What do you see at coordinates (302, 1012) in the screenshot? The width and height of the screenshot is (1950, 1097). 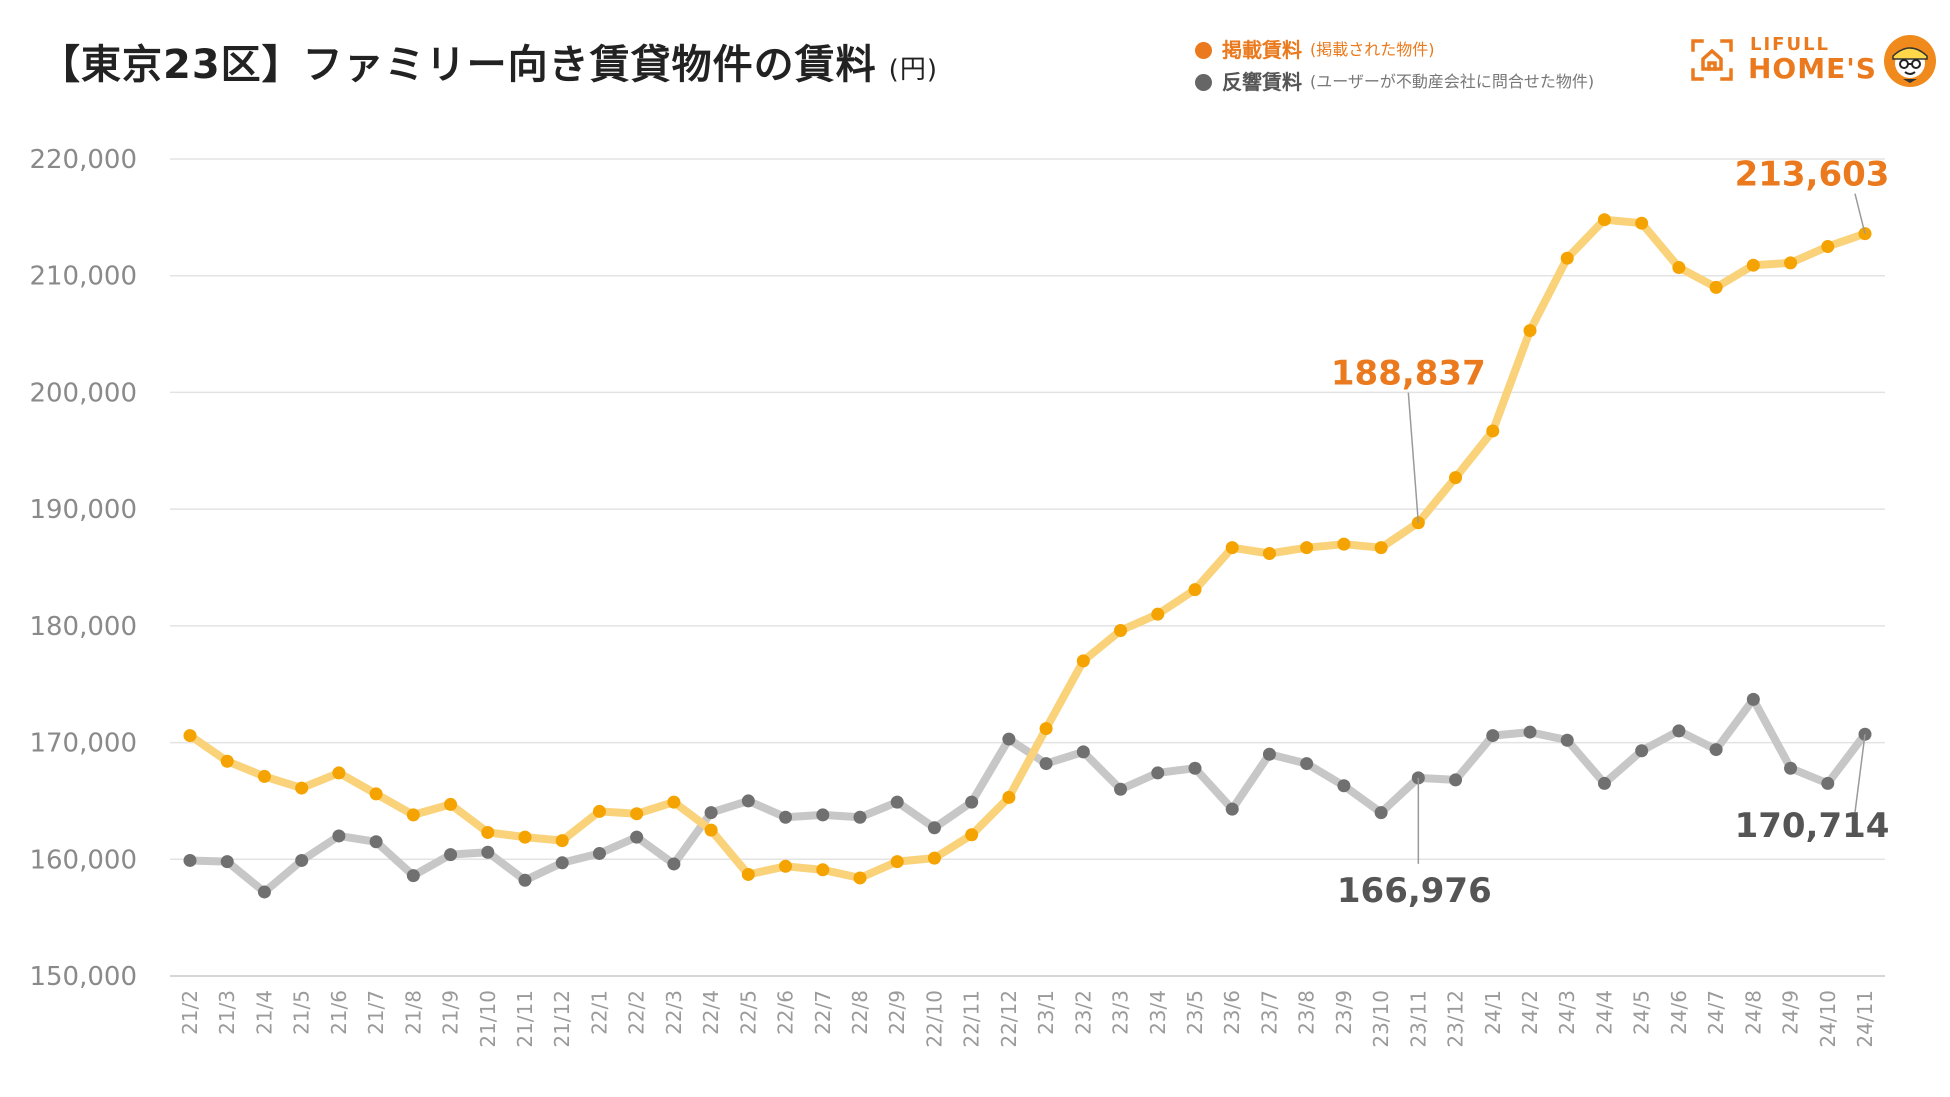 I see `x-tick-label: 21/5` at bounding box center [302, 1012].